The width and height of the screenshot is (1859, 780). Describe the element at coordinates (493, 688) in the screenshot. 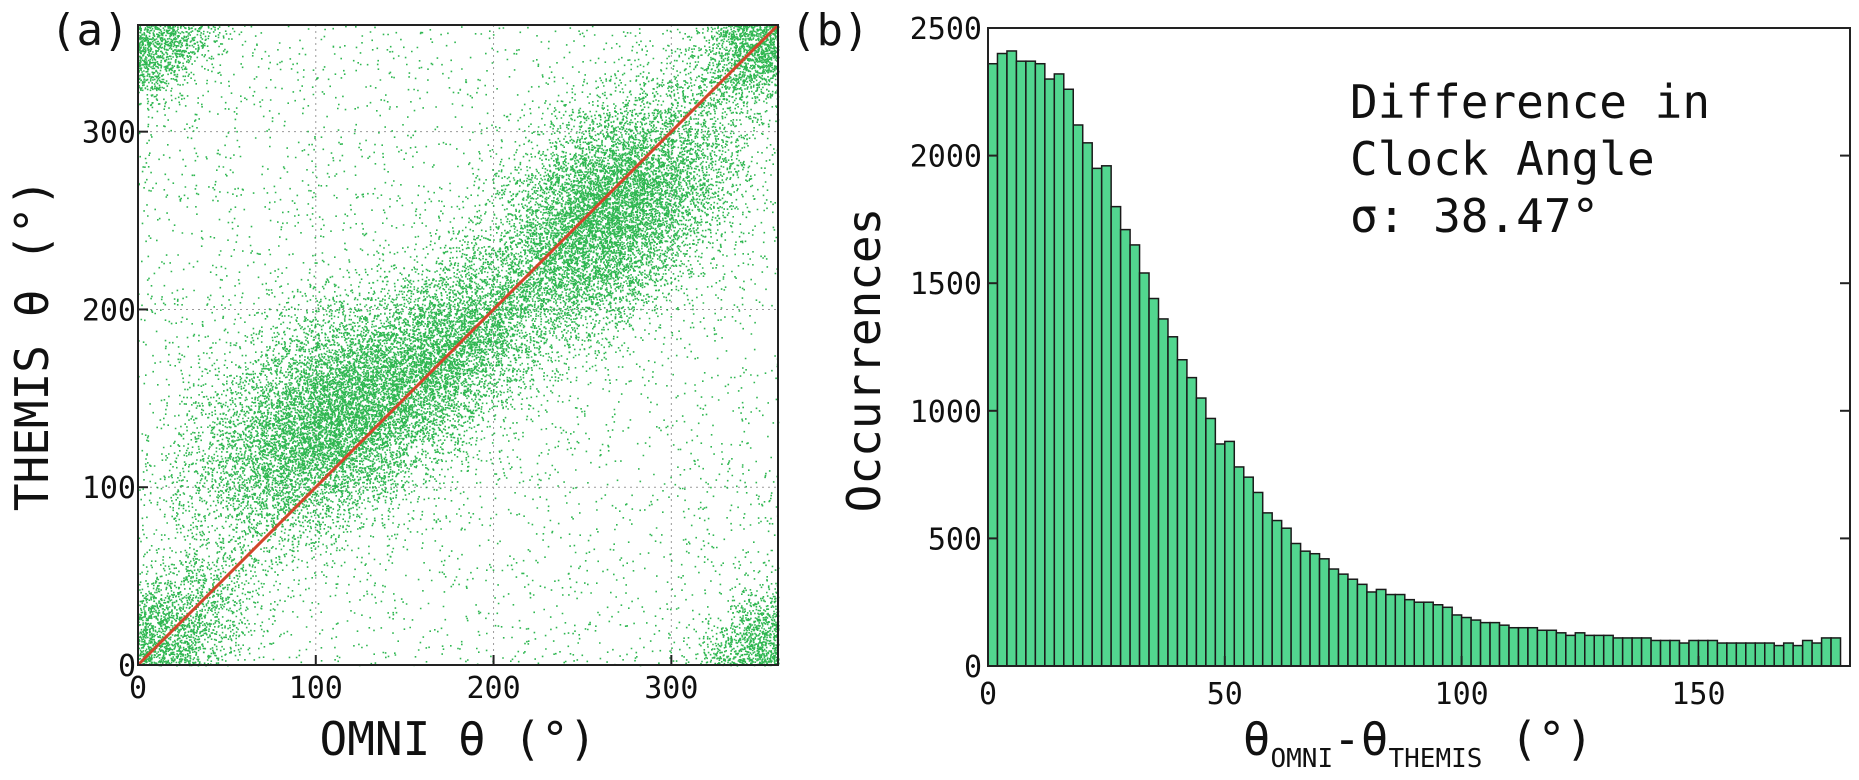

I see `scatter-x-tick-label-2: 200` at that location.